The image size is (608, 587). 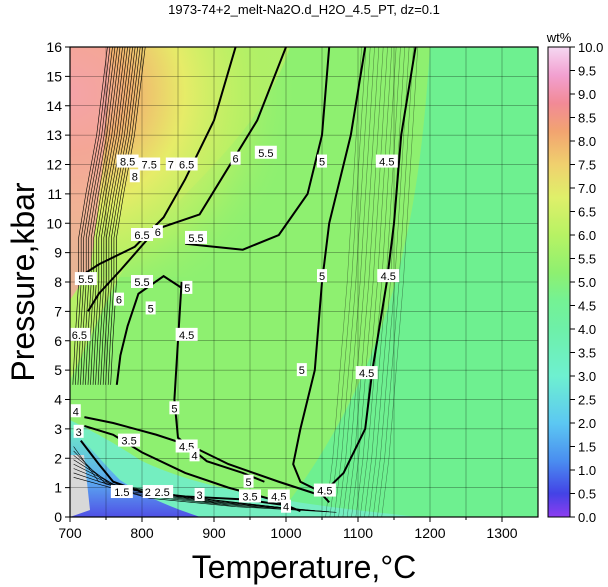 I want to click on y-tick-label: 4, so click(x=58, y=400).